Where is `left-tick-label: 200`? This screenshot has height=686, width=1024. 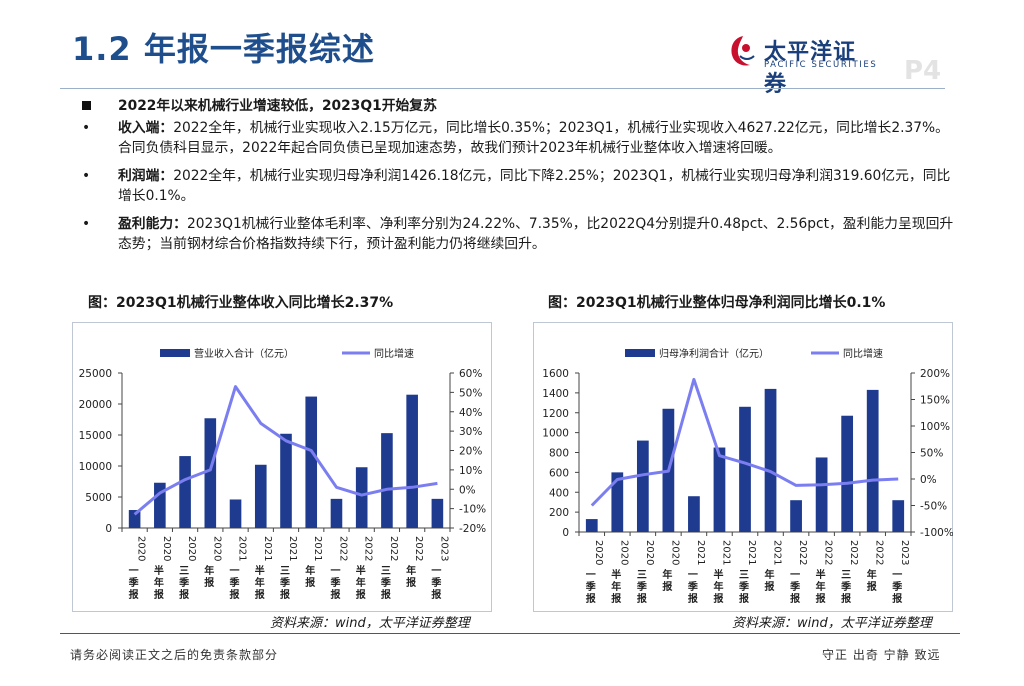
left-tick-label: 200 is located at coordinates (559, 513).